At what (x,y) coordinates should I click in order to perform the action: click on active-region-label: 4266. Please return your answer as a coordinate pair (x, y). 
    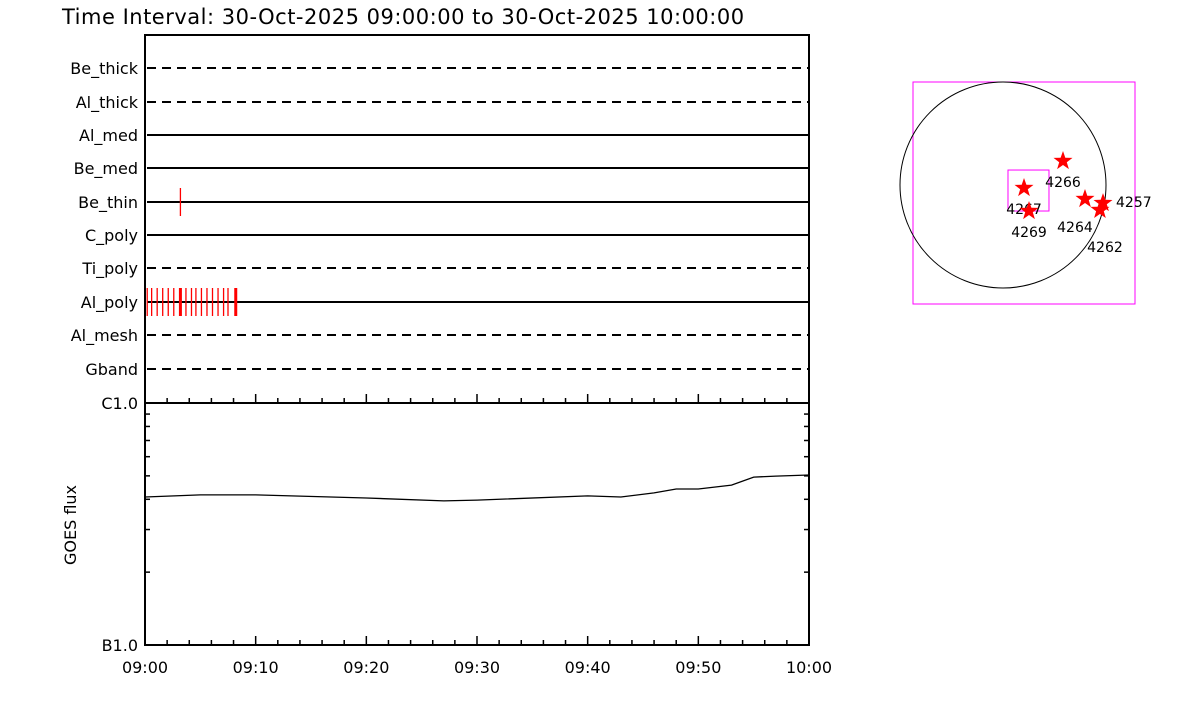
    Looking at the image, I should click on (1063, 183).